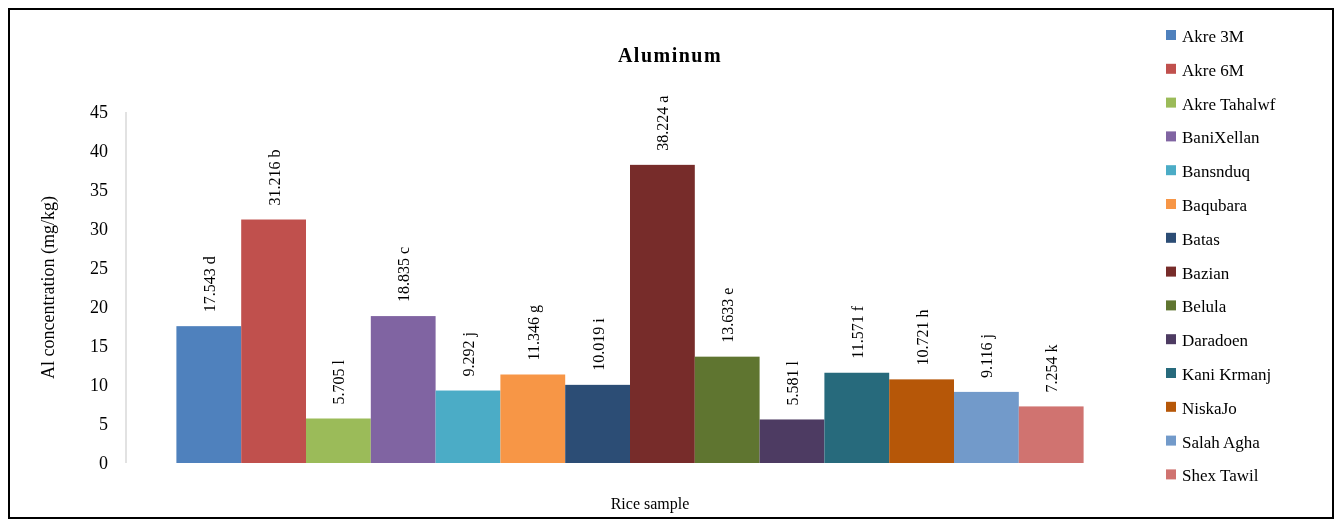 Image resolution: width=1342 pixels, height=527 pixels. Describe the element at coordinates (792, 383) in the screenshot. I see `data-label: 5.581 l` at that location.